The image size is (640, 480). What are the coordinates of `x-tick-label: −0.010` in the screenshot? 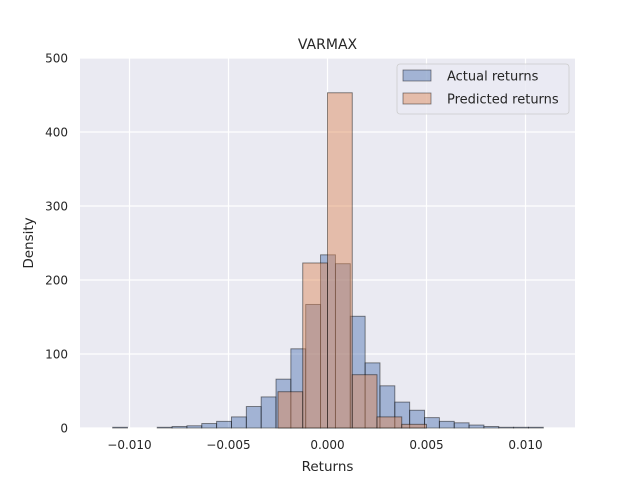 It's located at (129, 445).